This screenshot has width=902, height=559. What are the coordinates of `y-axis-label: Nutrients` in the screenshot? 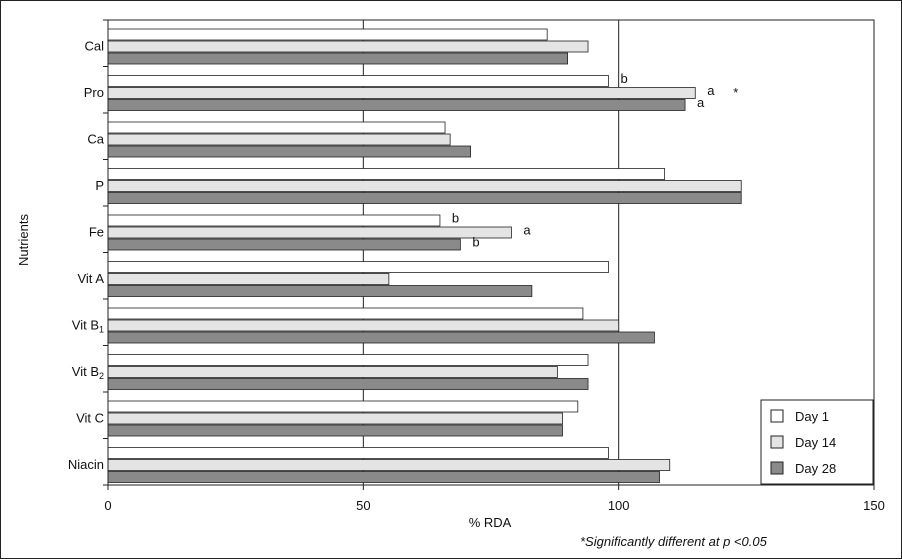 It's located at (23, 239).